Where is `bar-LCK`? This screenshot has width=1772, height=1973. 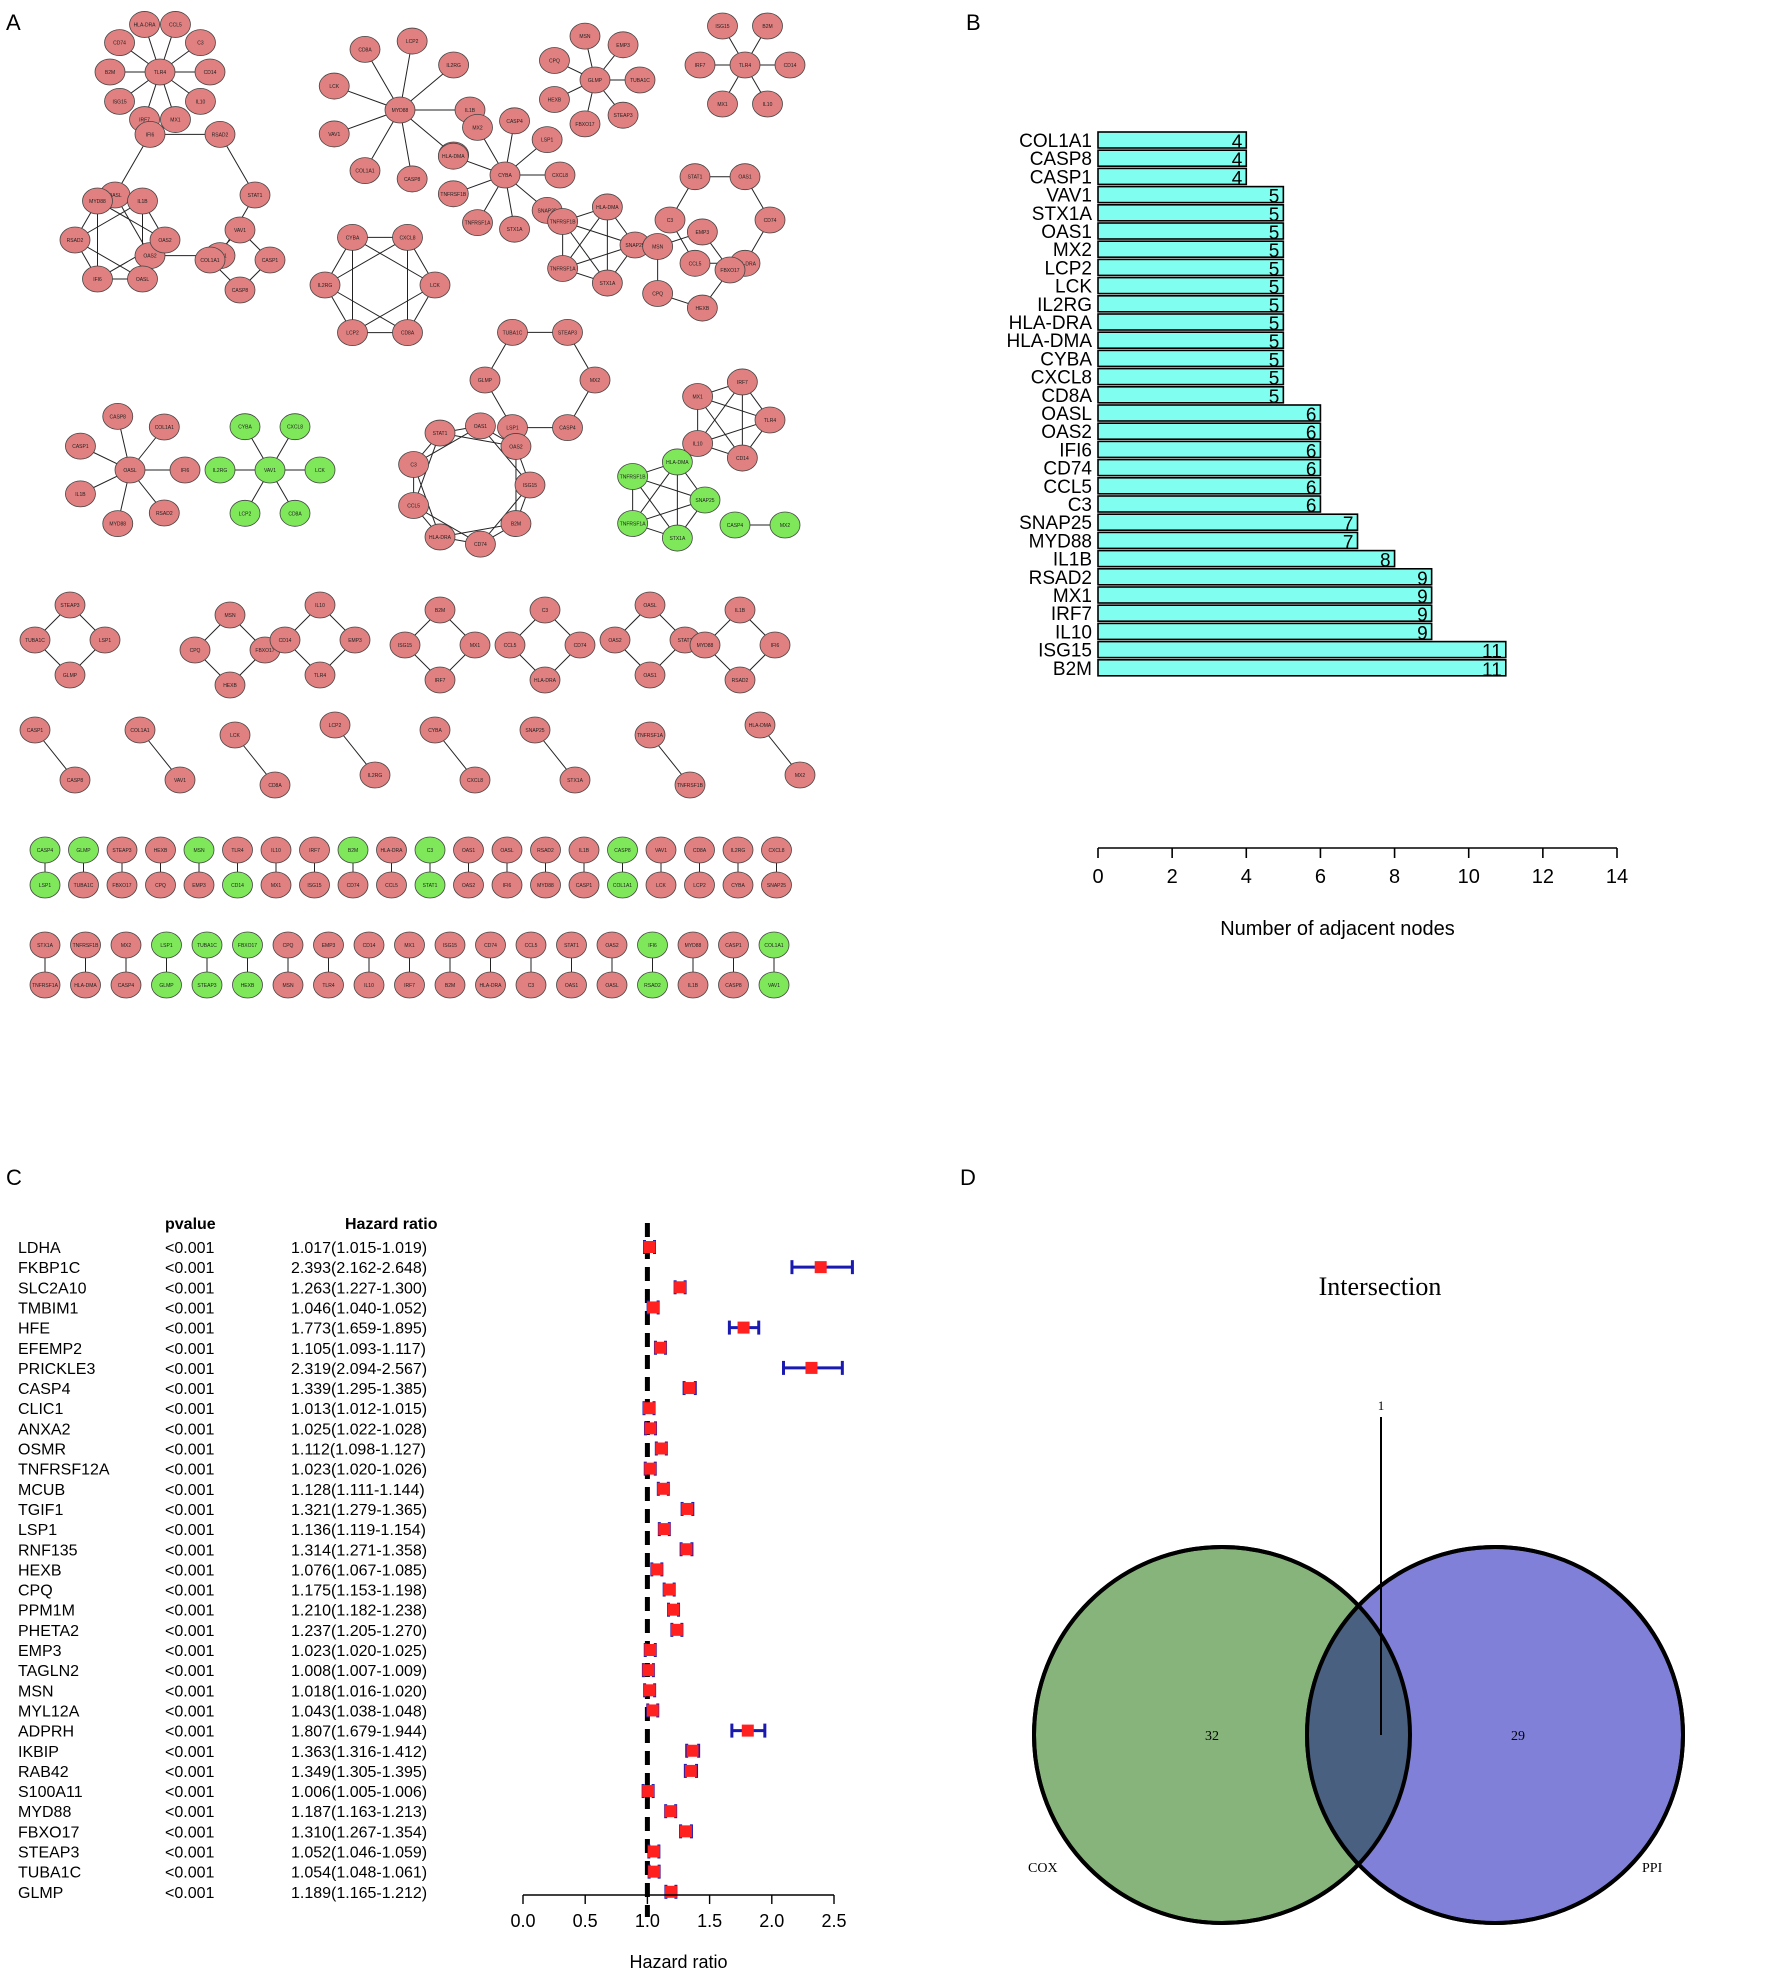
bar-LCK is located at coordinates (1191, 285).